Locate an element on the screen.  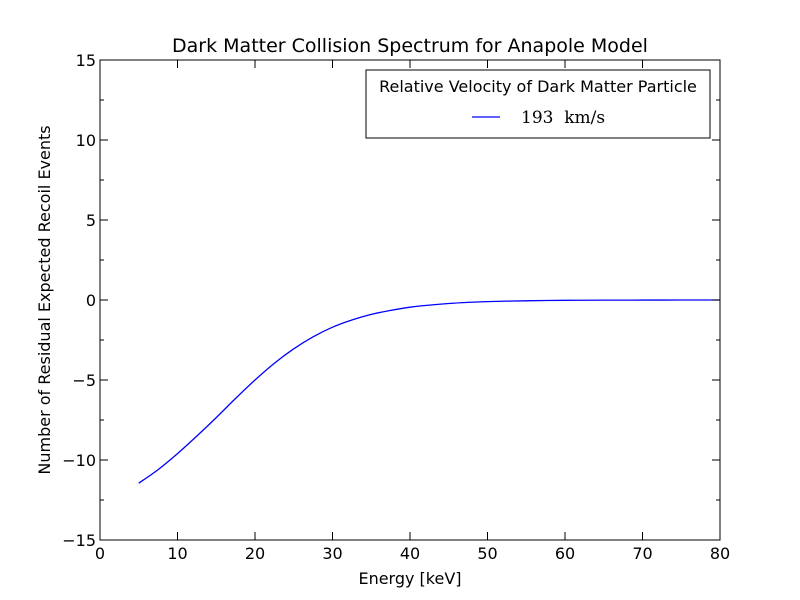
y-tick-label: 5 is located at coordinates (91, 220).